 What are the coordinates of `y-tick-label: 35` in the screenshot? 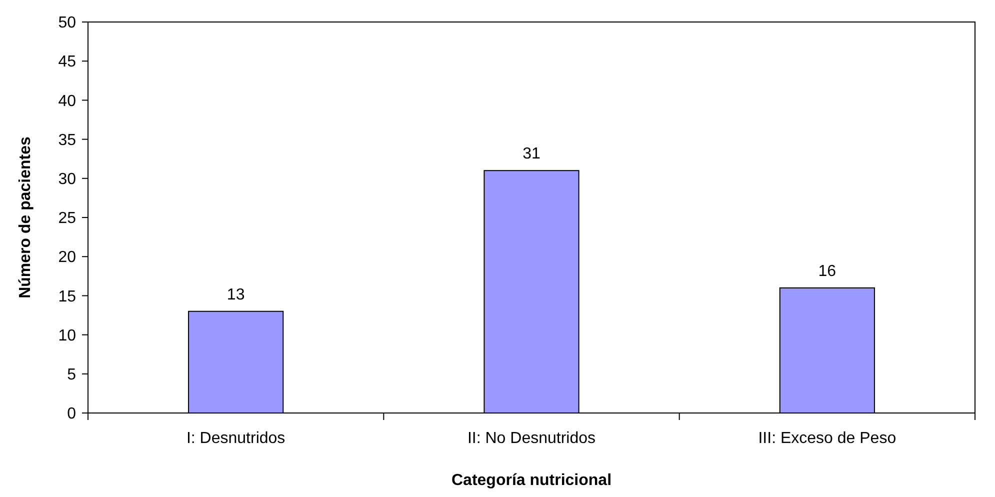 It's located at (67, 140).